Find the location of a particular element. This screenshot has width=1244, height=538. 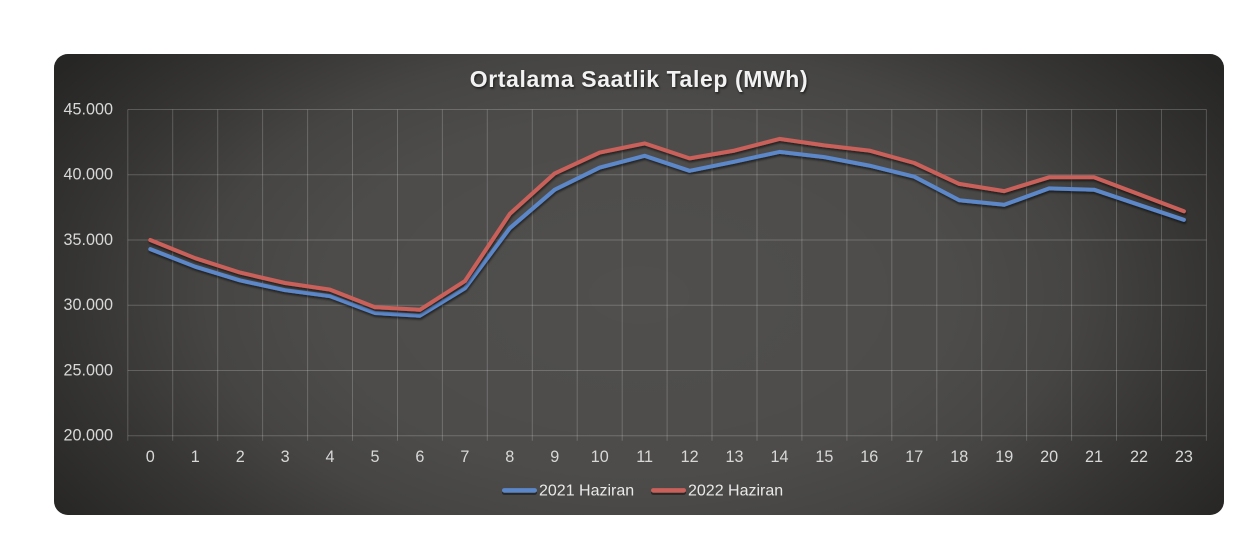

svg-text: 2 is located at coordinates (240, 457).